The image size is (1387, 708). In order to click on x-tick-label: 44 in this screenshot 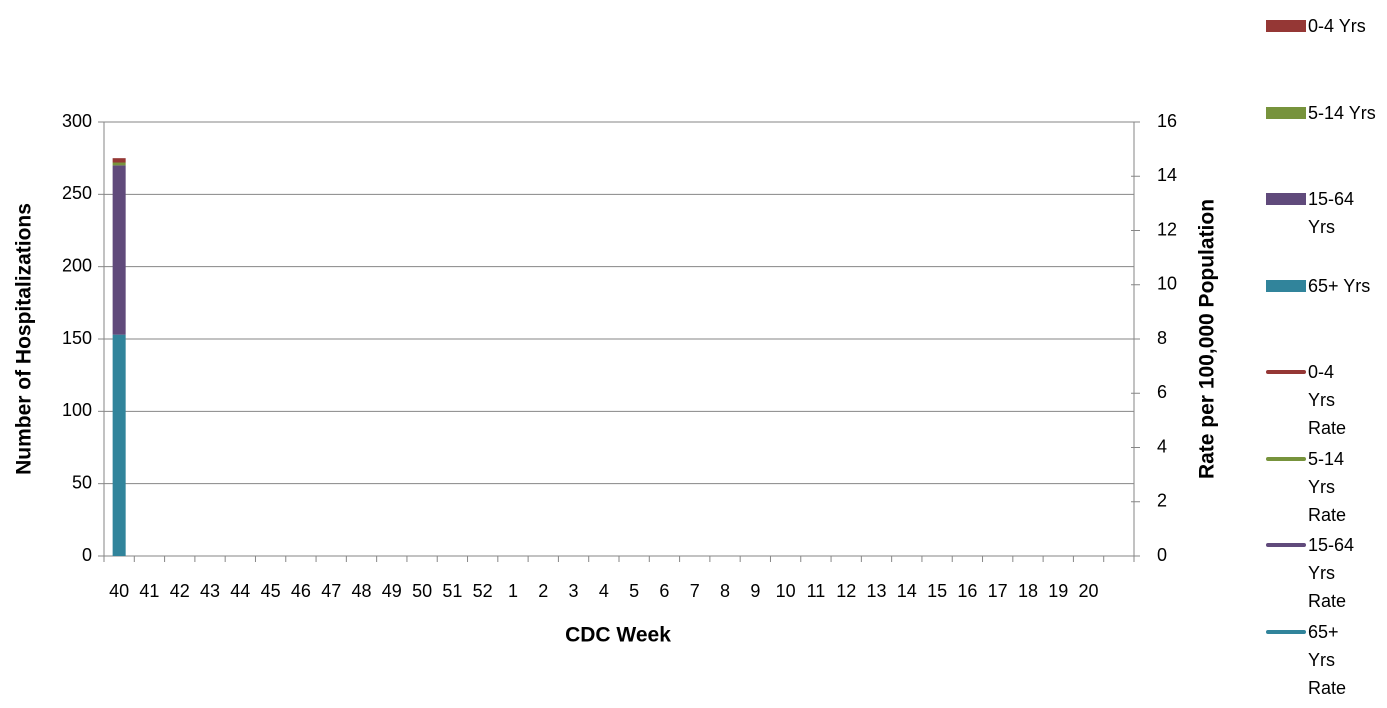, I will do `click(240, 591)`.